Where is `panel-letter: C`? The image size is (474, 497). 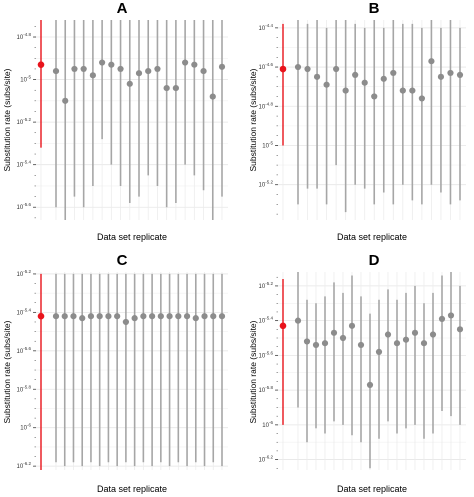
panel-letter: C is located at coordinates (122, 260).